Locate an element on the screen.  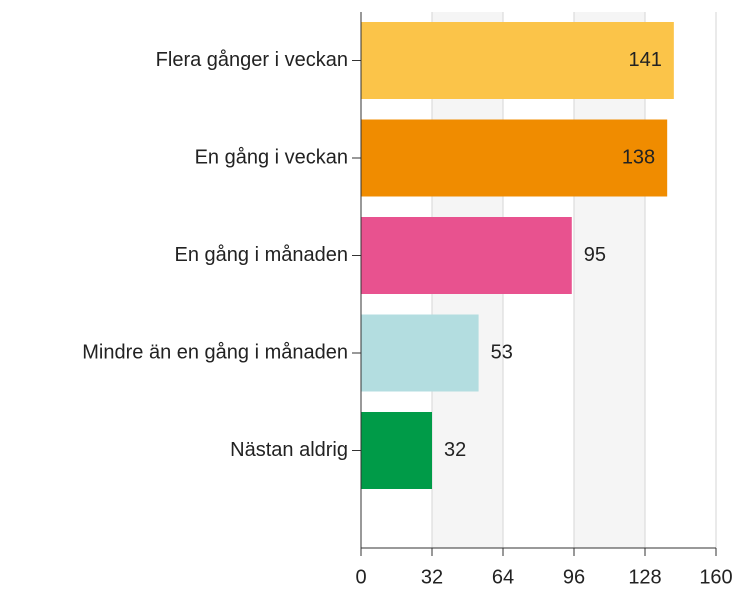
y-tick-label: Flera gånger i veckan is located at coordinates (252, 60).